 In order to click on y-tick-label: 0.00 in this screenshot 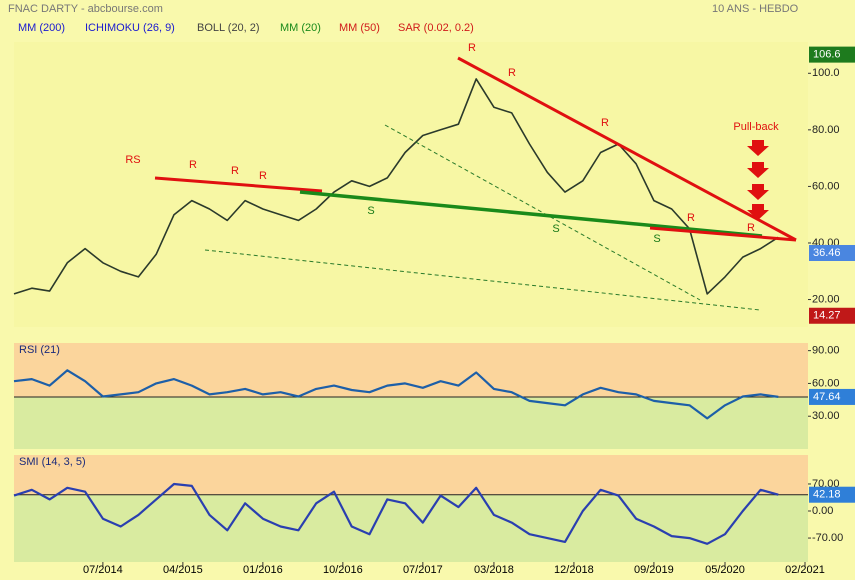, I will do `click(822, 511)`.